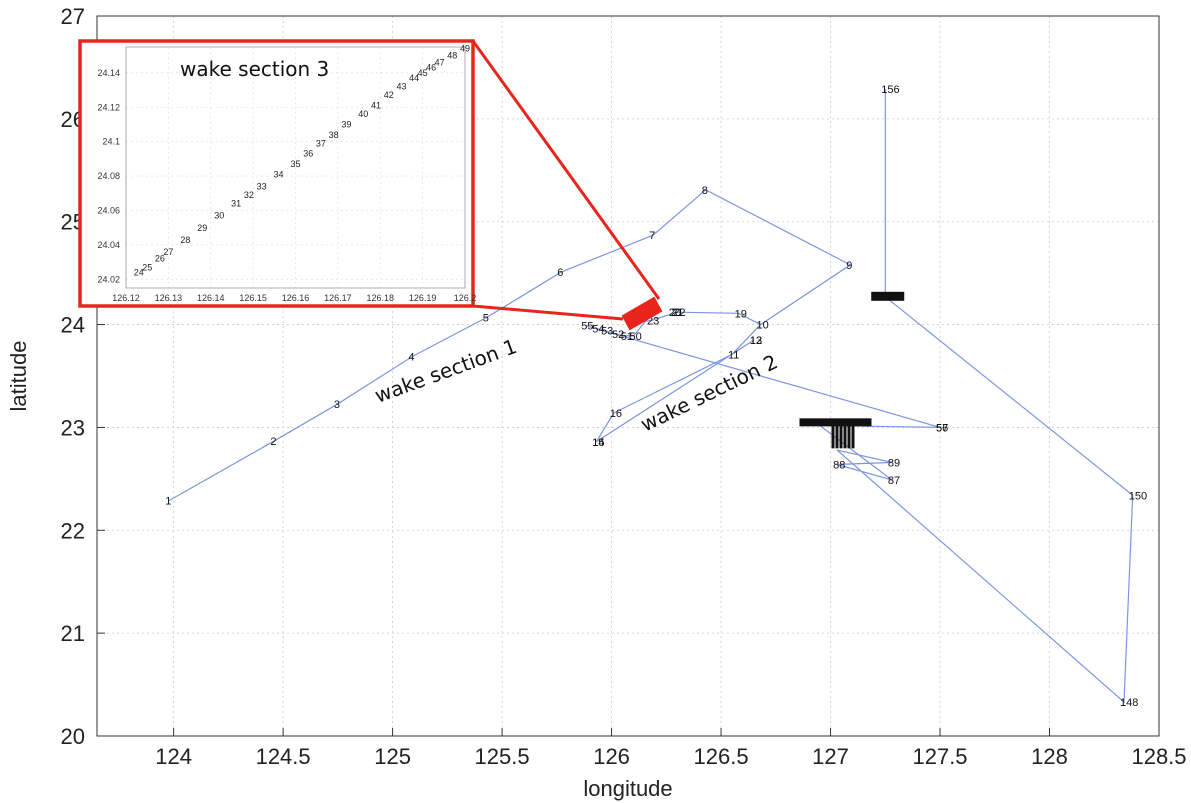 The height and width of the screenshot is (803, 1191). I want to click on inset-point-label: 33, so click(262, 186).